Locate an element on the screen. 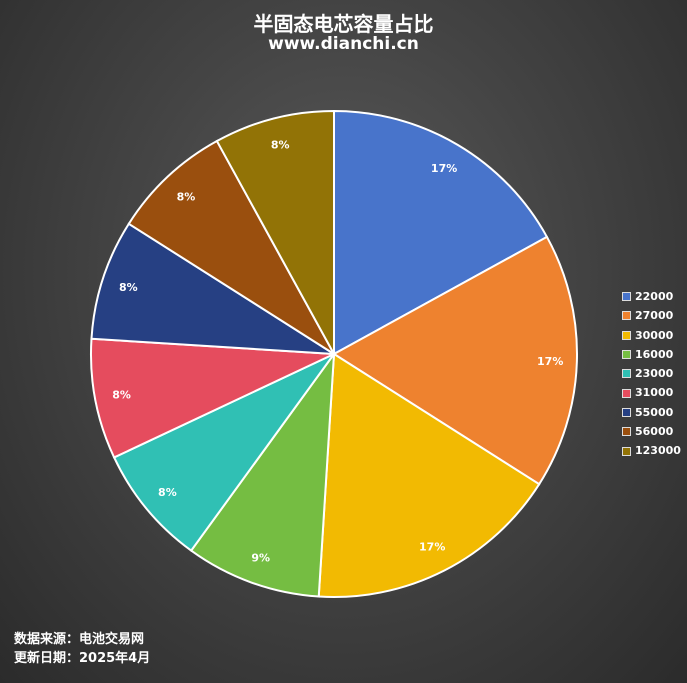  legend-item-30000: 30000 is located at coordinates (651, 335).